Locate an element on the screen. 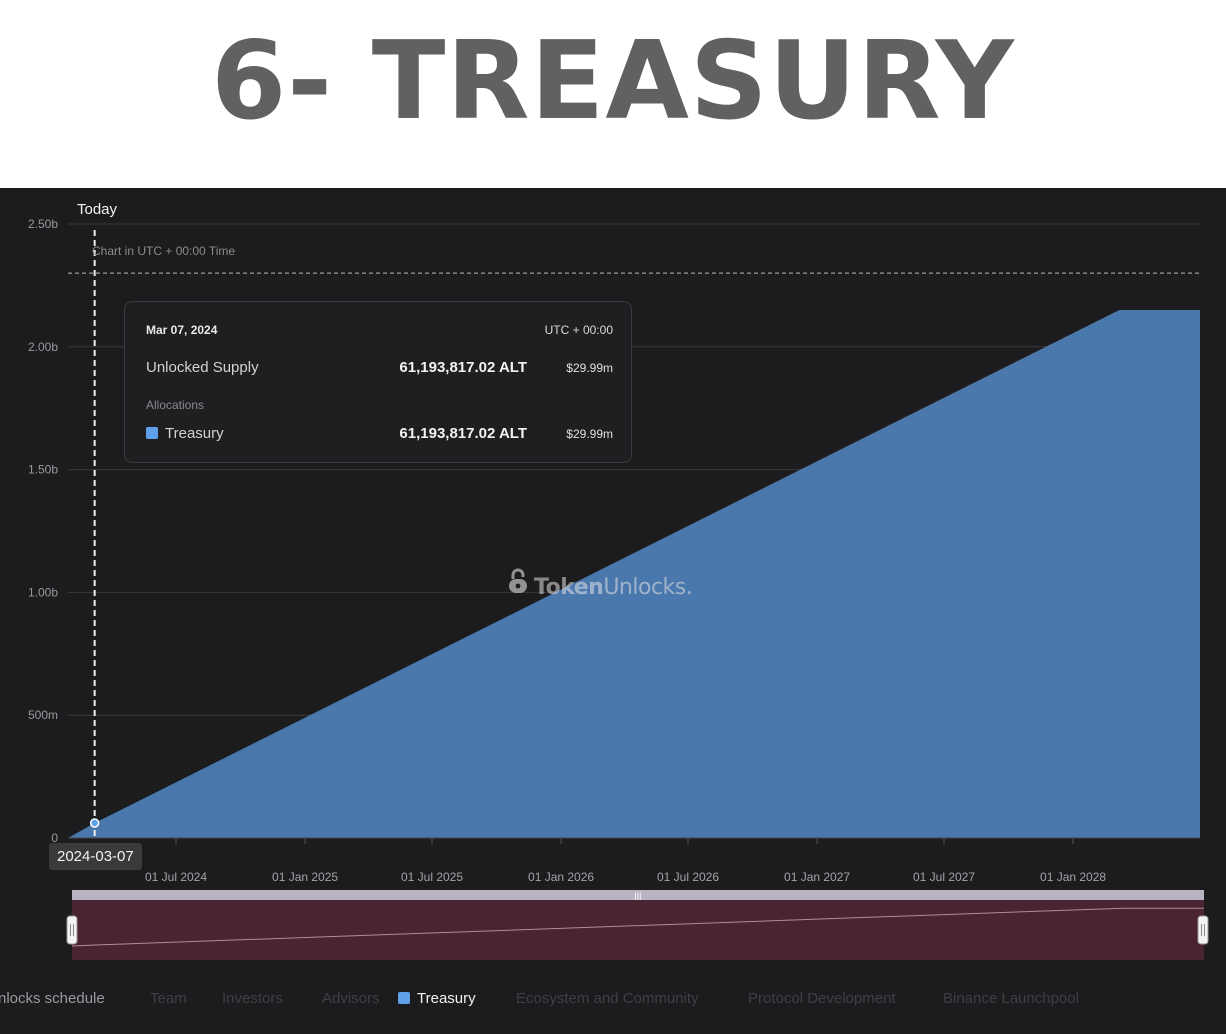 The width and height of the screenshot is (1226, 1034). y-tick-label: 1.50b is located at coordinates (43, 470).